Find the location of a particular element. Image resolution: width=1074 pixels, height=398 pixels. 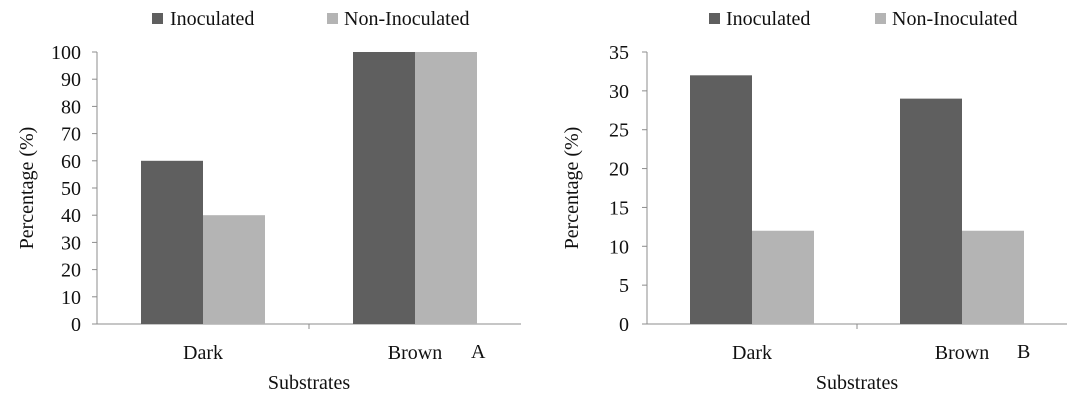

y-tick-label: 15 is located at coordinates (619, 208).